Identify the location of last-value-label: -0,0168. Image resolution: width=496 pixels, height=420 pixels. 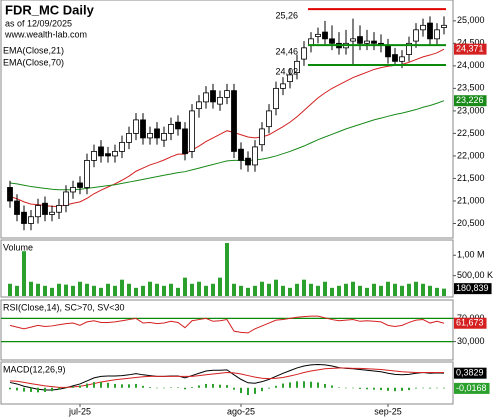
(471, 388).